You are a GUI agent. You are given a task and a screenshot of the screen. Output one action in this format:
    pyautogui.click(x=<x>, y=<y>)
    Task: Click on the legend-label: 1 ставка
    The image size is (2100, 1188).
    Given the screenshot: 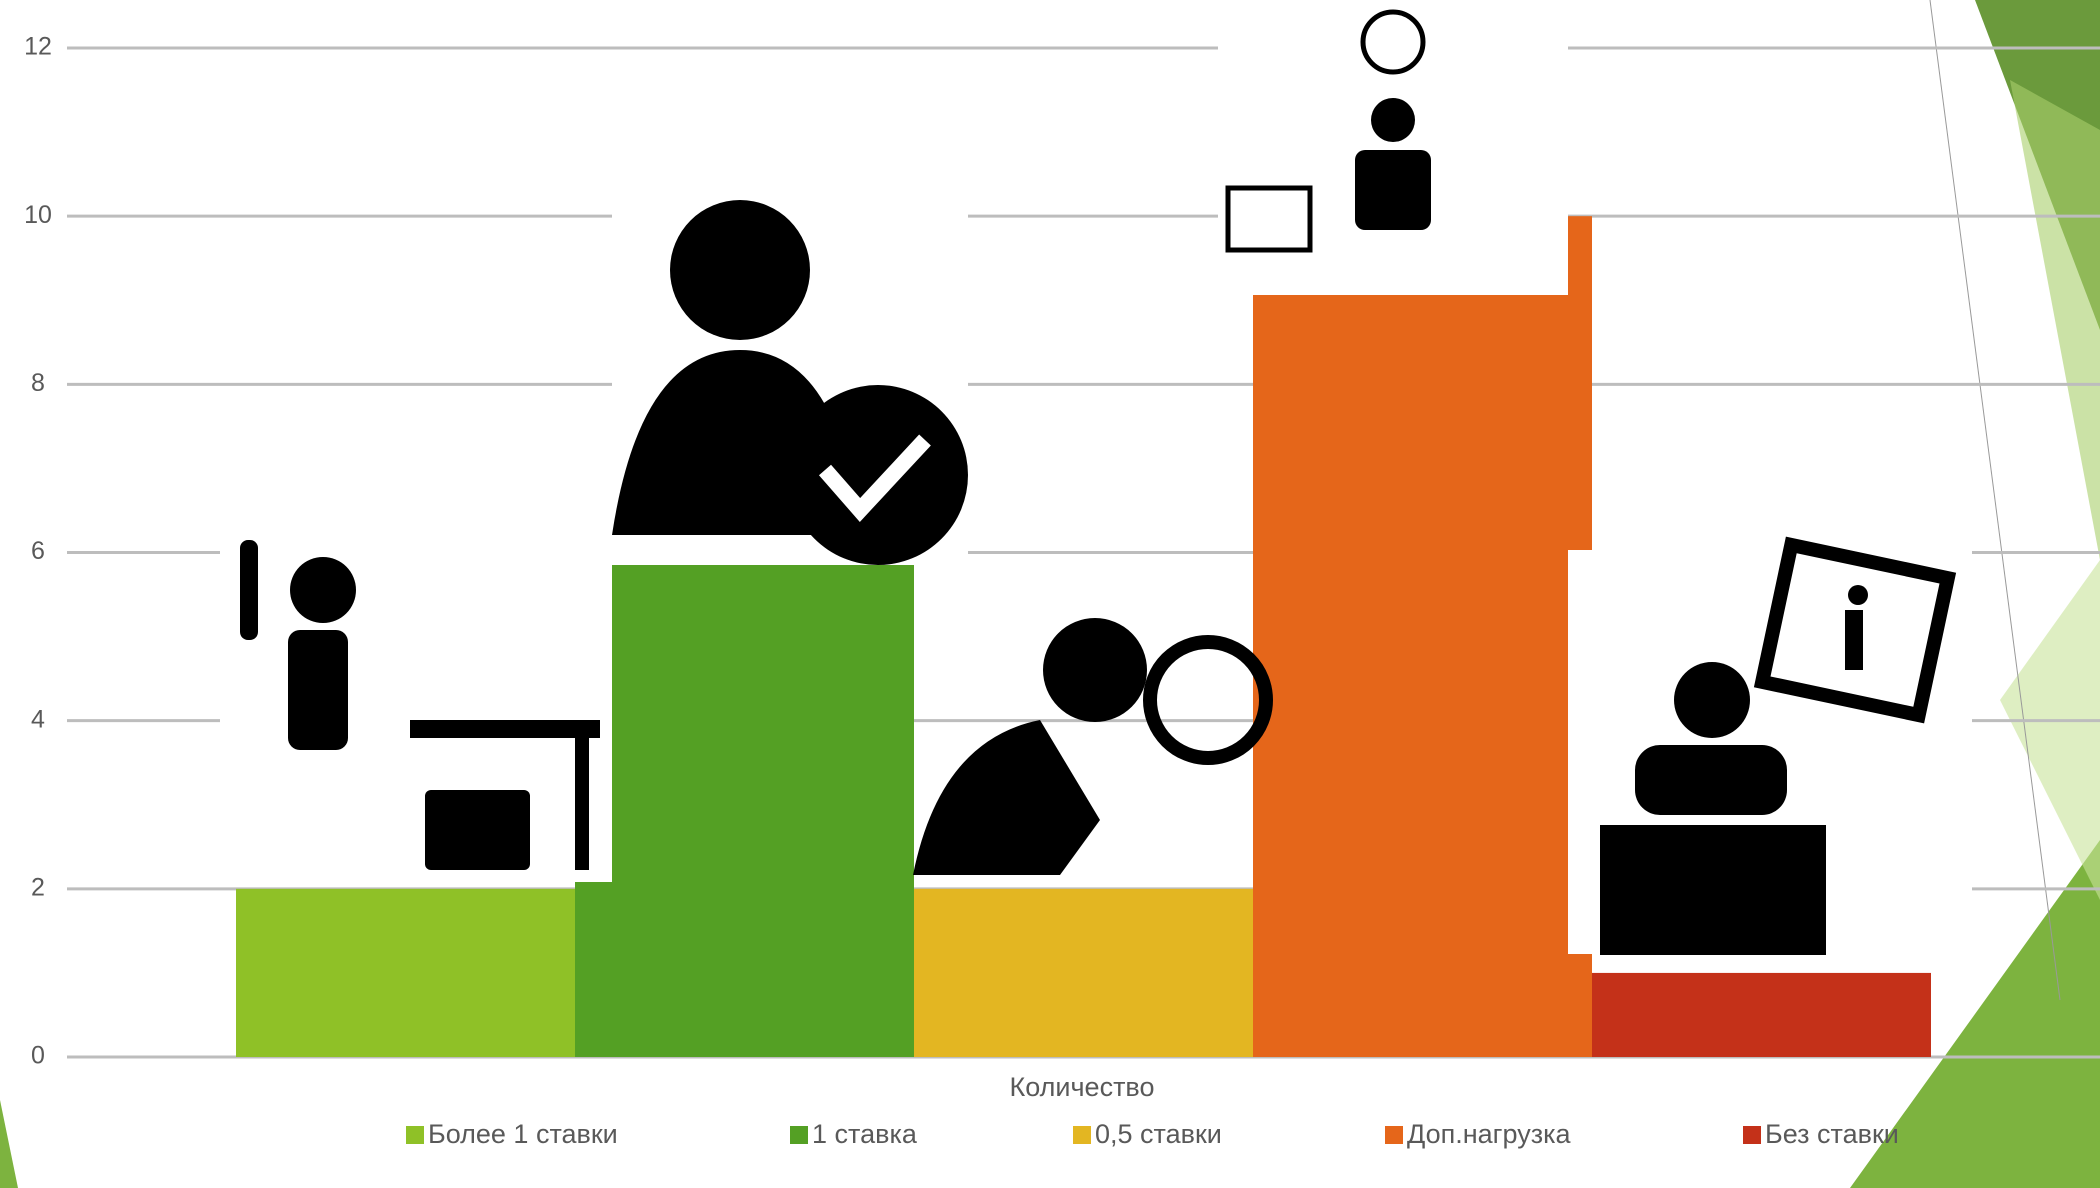 What is the action you would take?
    pyautogui.click(x=865, y=1134)
    